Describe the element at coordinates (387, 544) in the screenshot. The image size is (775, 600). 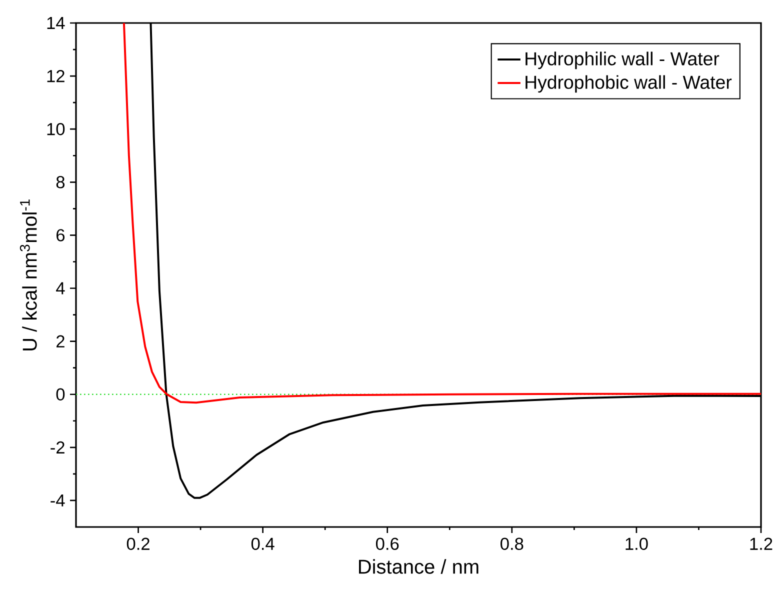
I see `x-tick-label: 0.6` at that location.